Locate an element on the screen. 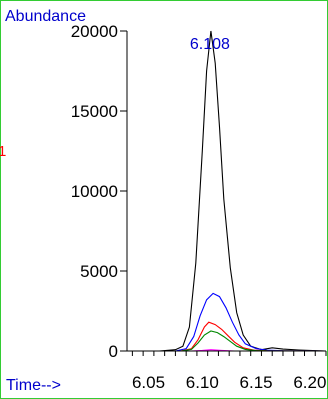 Image resolution: width=328 pixels, height=399 pixels. x-tick-label: 6.10 is located at coordinates (202, 382).